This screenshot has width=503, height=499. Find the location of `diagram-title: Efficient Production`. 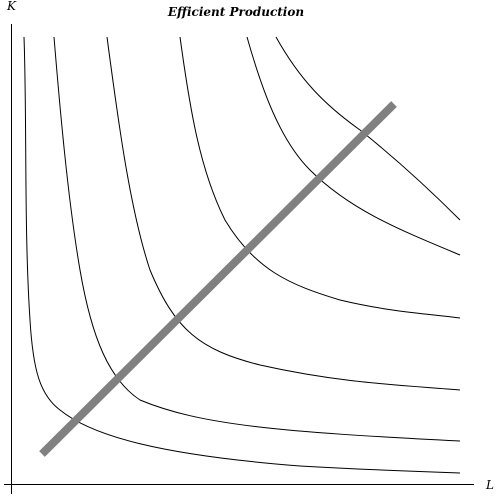

diagram-title: Efficient Production is located at coordinates (235, 12).